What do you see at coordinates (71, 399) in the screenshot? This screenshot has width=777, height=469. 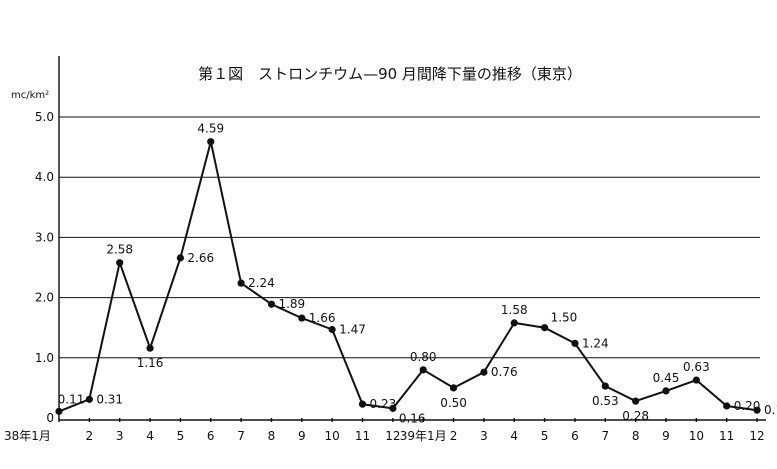 I see `data-label: 0.11` at bounding box center [71, 399].